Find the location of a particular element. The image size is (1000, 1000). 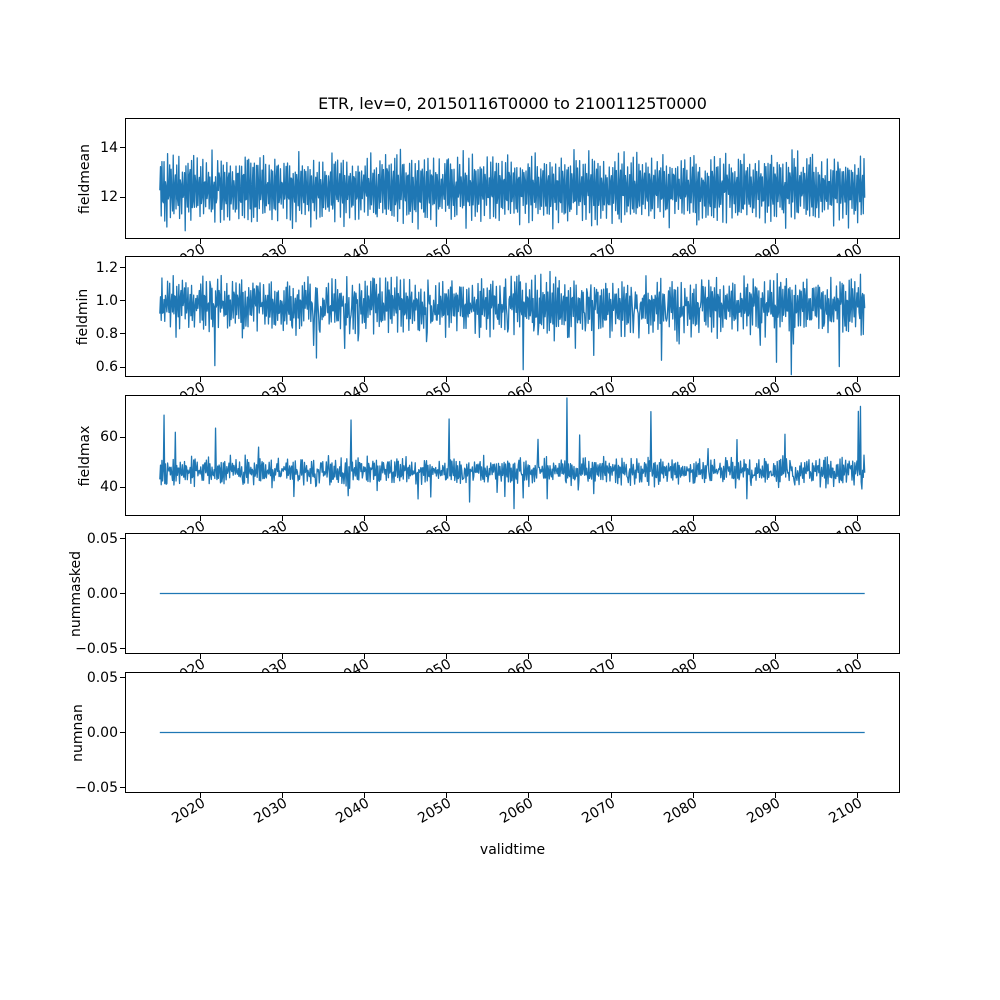

x-tick-label: 2080 is located at coordinates (681, 811).